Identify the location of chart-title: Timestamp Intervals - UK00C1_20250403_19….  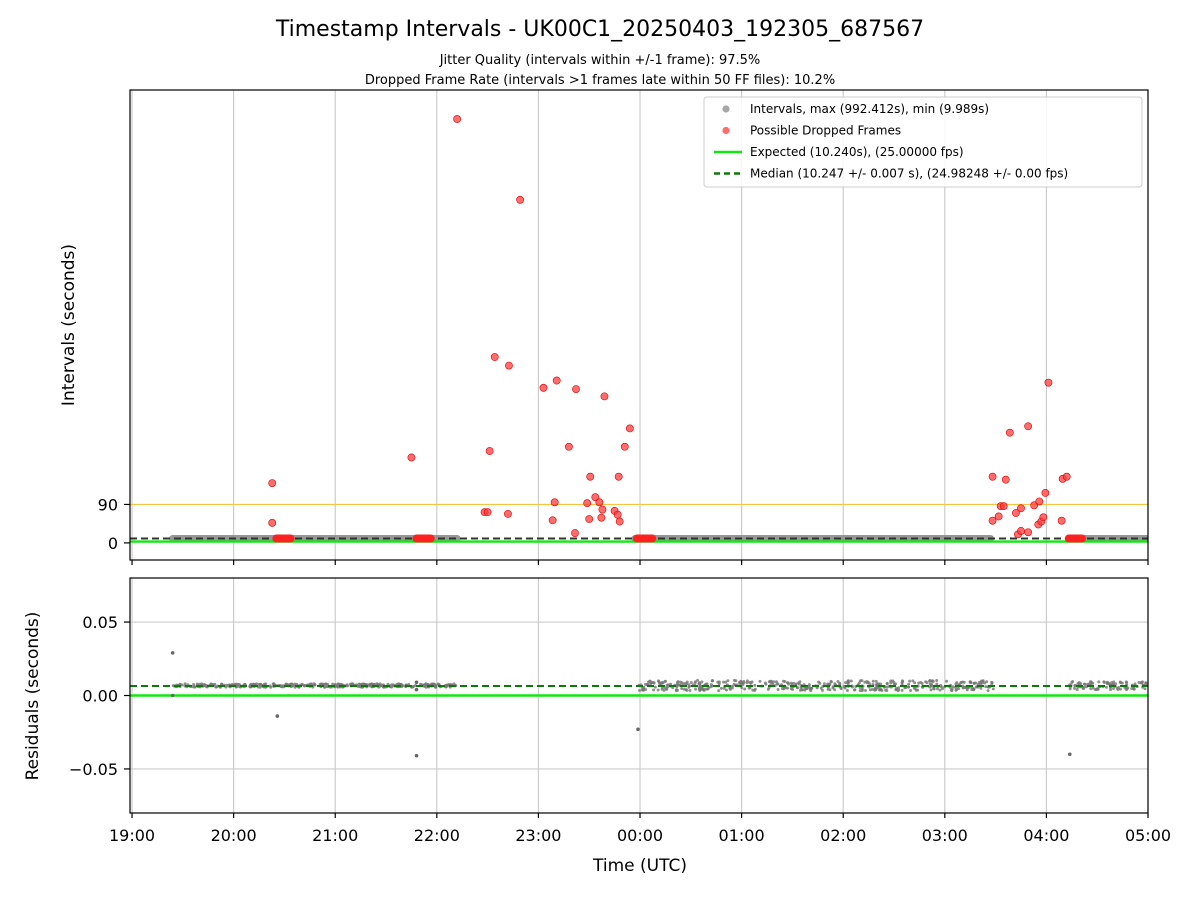
(599, 29).